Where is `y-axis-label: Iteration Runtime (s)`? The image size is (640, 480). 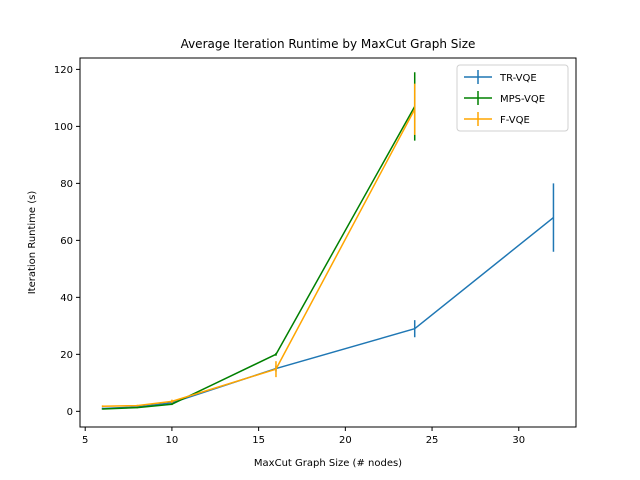 y-axis-label: Iteration Runtime (s) is located at coordinates (32, 243).